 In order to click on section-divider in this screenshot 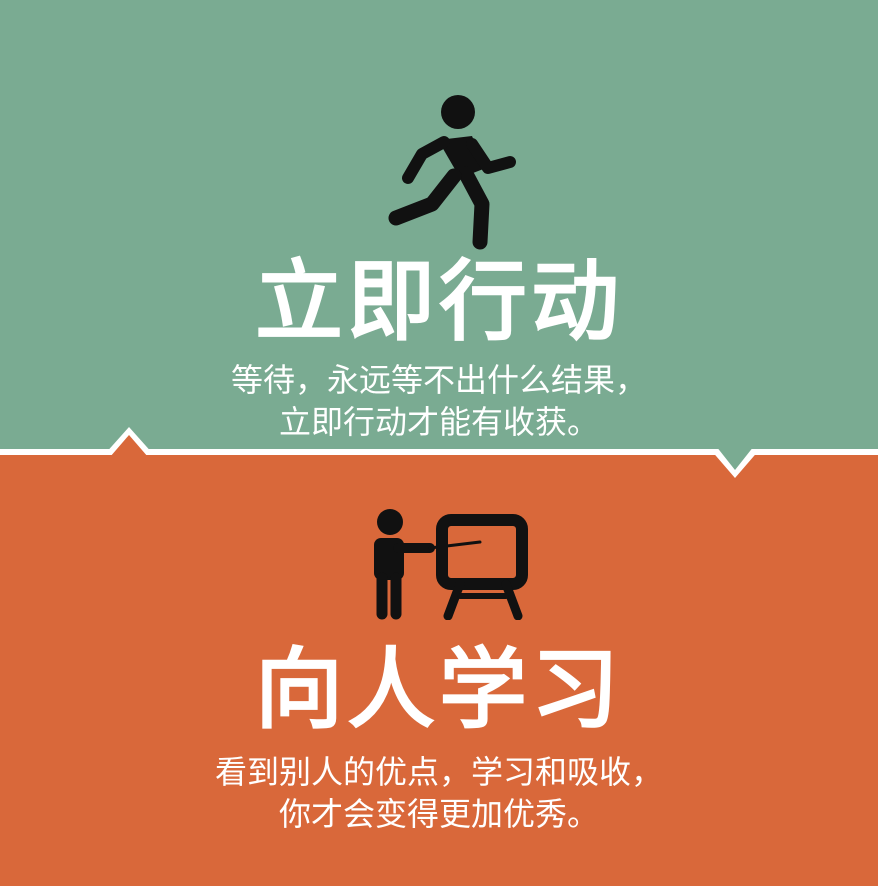, I will do `click(439, 452)`.